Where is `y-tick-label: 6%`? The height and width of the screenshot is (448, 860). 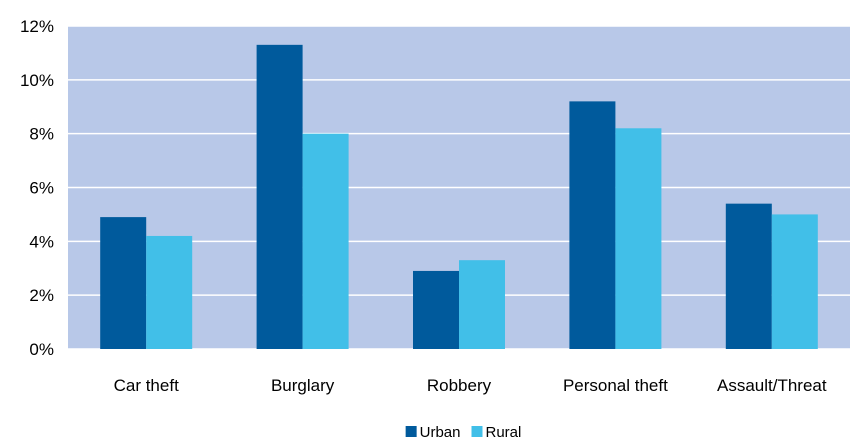
y-tick-label: 6% is located at coordinates (41, 188).